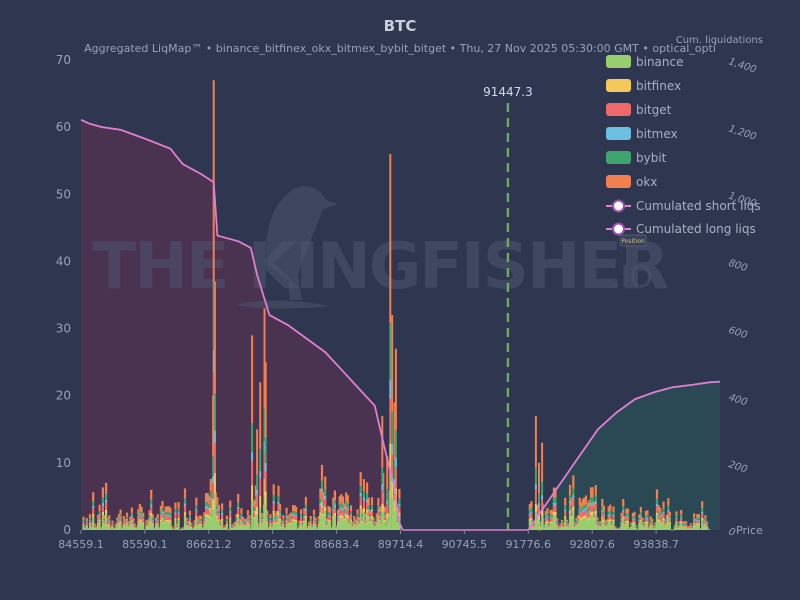 The height and width of the screenshot is (600, 800). I want to click on bar-141-bitfinex, so click(310, 525).